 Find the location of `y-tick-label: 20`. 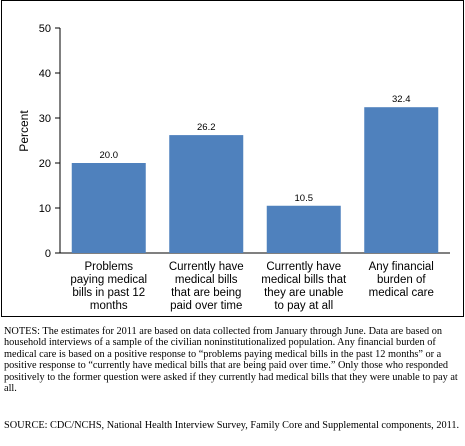

y-tick-label: 20 is located at coordinates (45, 164).